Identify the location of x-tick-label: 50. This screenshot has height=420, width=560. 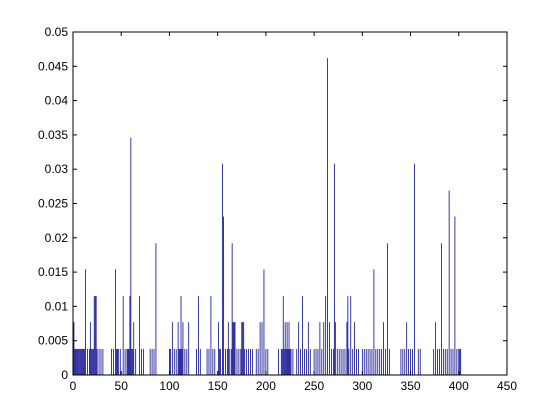
(122, 386).